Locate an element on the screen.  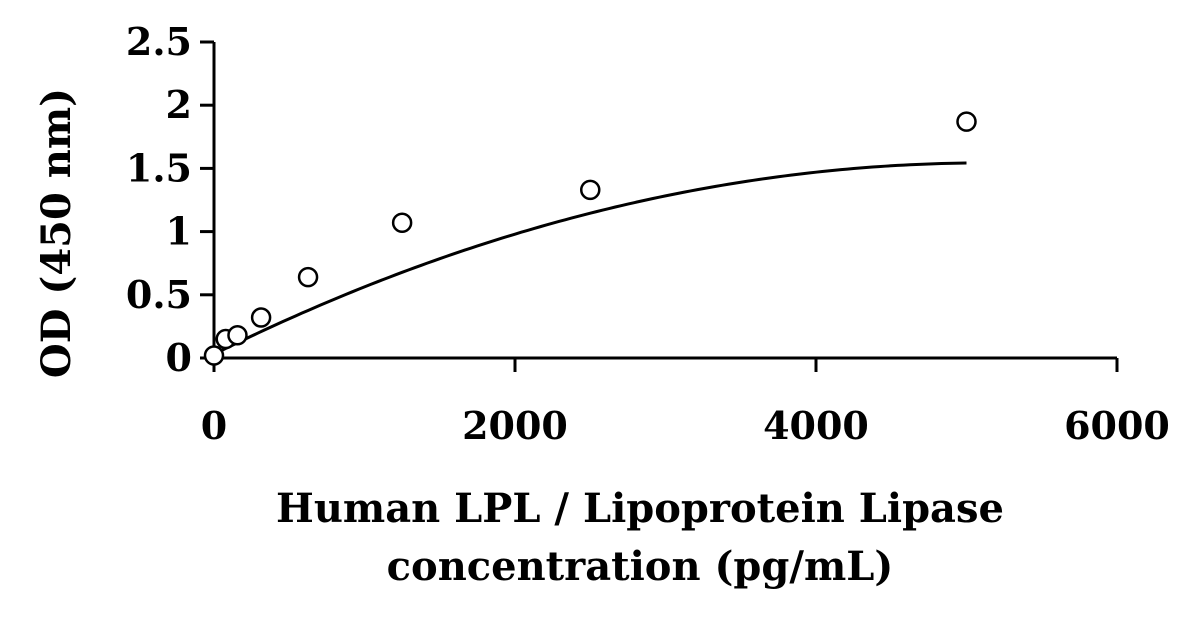
x-tick-label: 2000 is located at coordinates (515, 425).